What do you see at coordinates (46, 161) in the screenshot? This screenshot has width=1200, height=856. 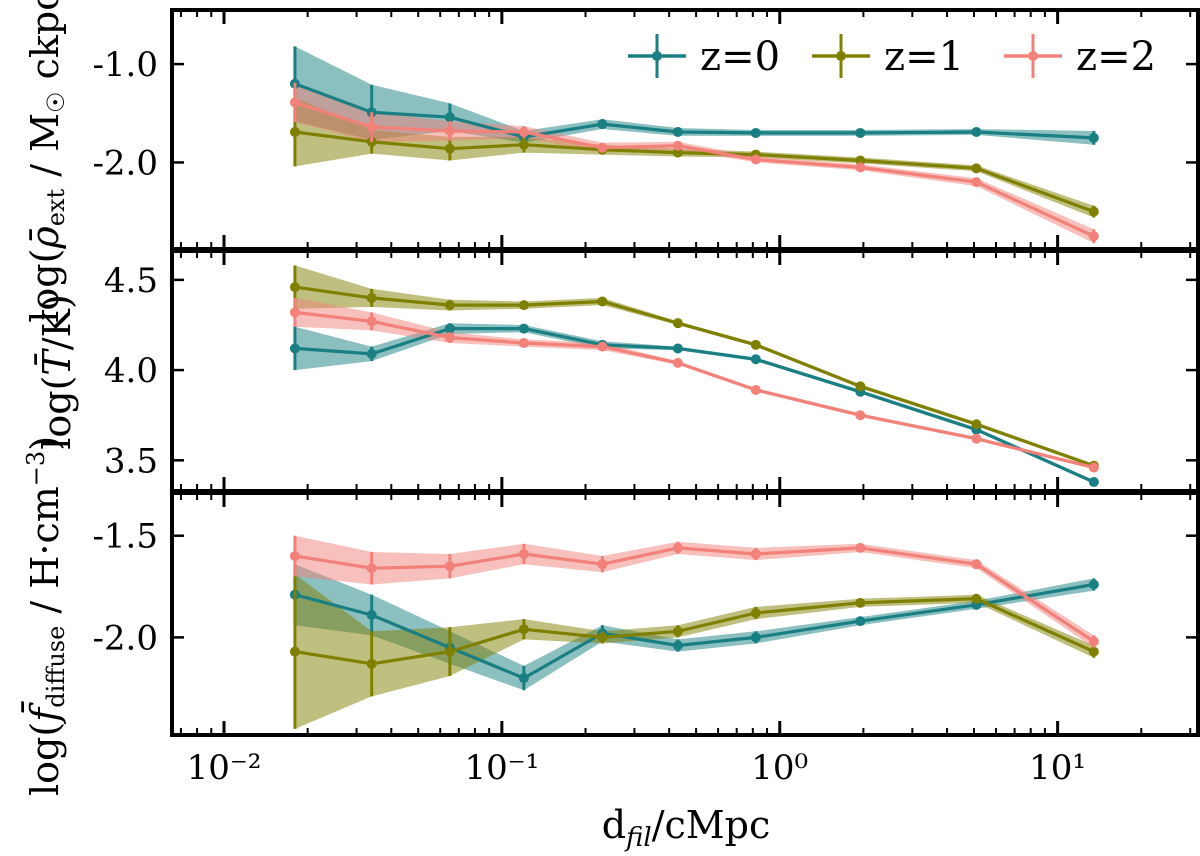 I see `ylabel-rho: log(ρ̄ext / M☉ ckpc−3)` at bounding box center [46, 161].